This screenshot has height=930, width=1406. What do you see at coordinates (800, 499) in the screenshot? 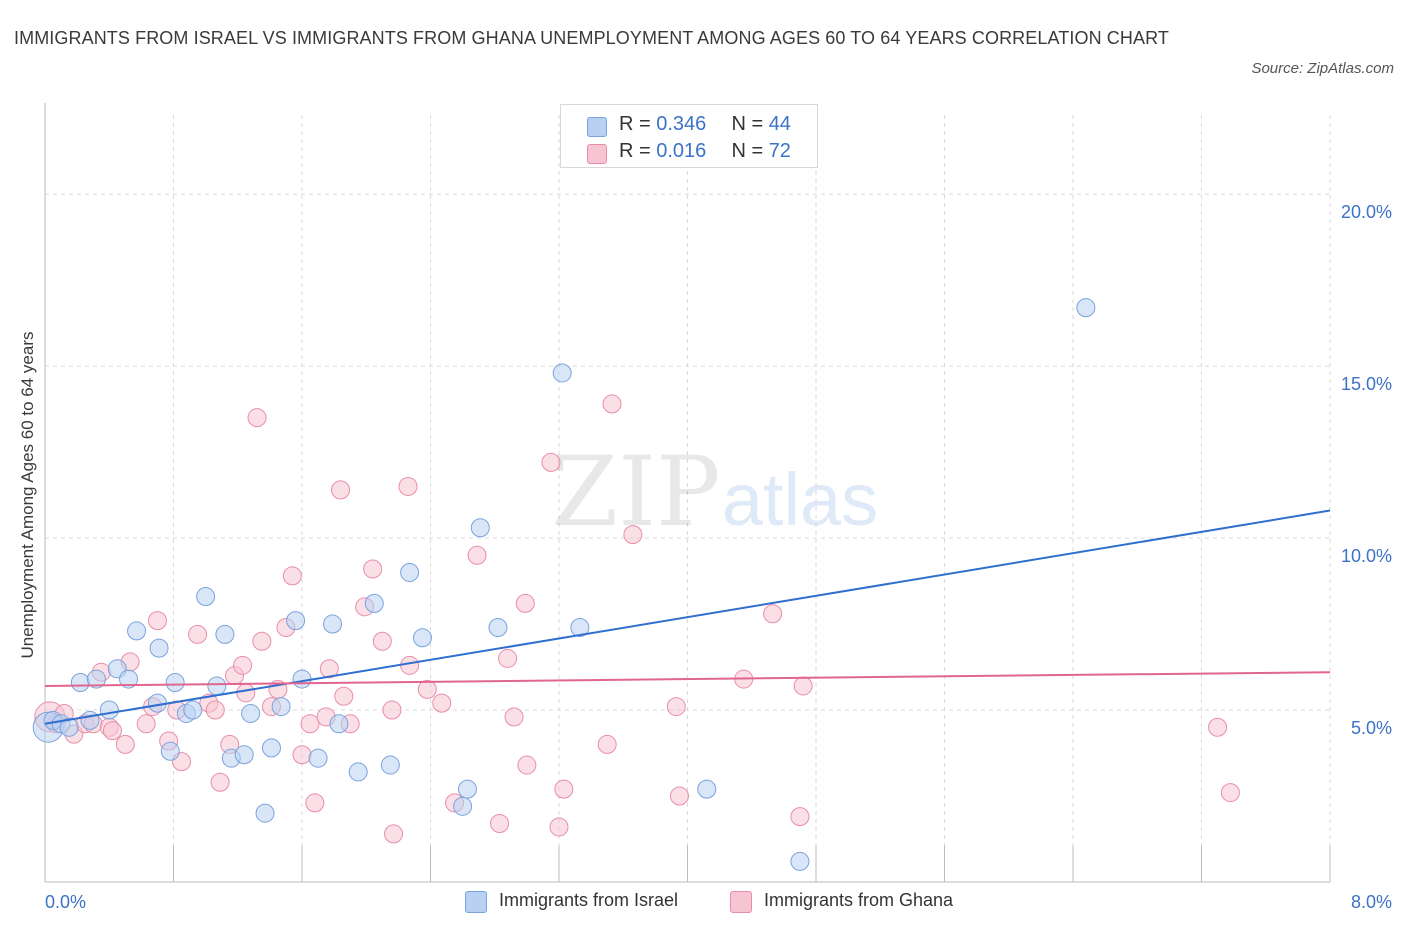
I see `watermark-atlas: atlas` at bounding box center [800, 499].